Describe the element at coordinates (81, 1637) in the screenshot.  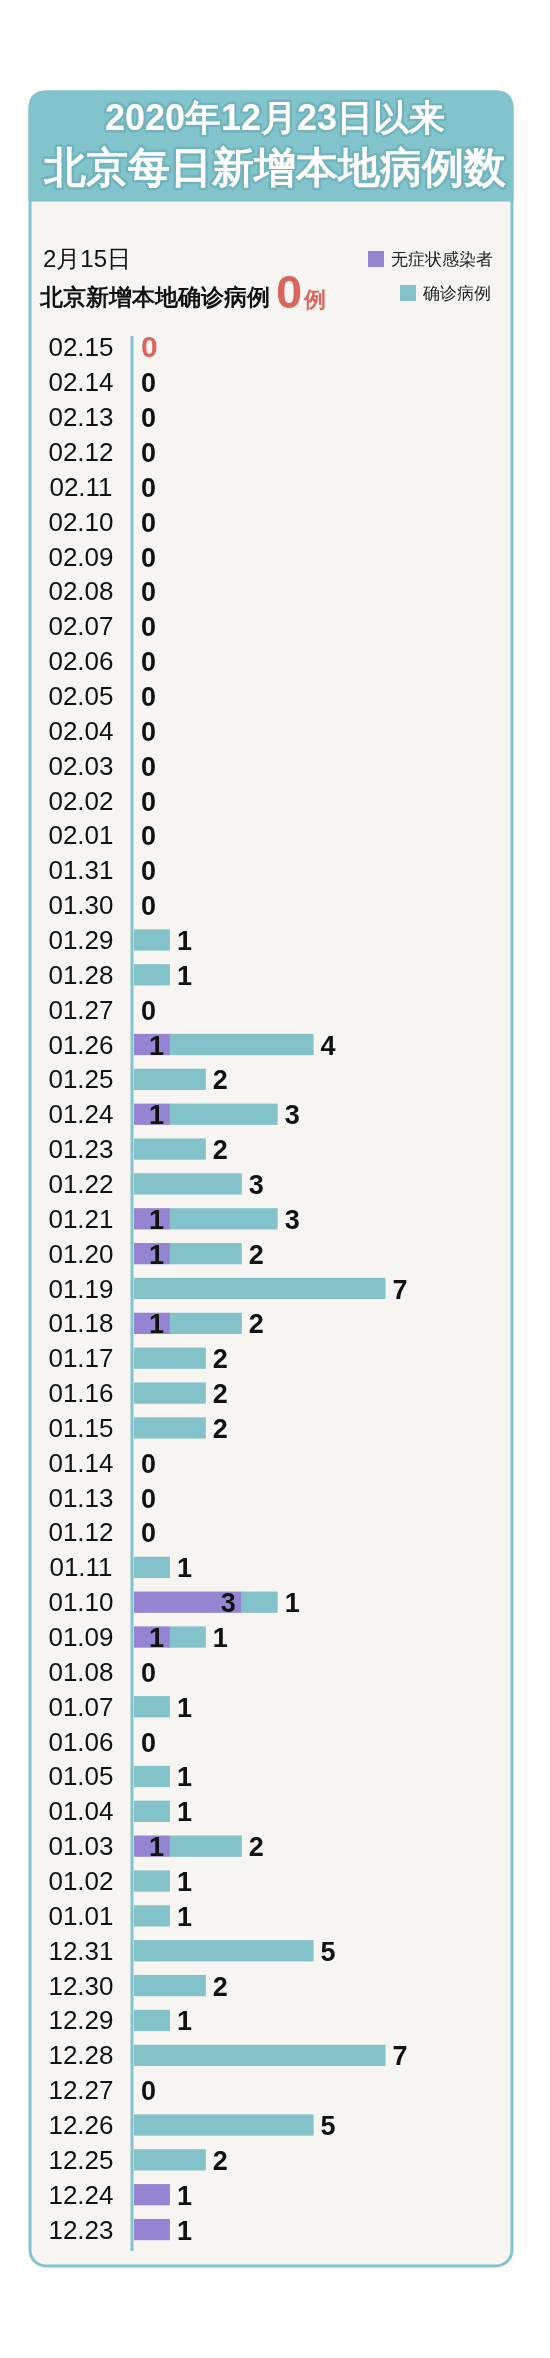
I see `y-tick-label: 01.09` at that location.